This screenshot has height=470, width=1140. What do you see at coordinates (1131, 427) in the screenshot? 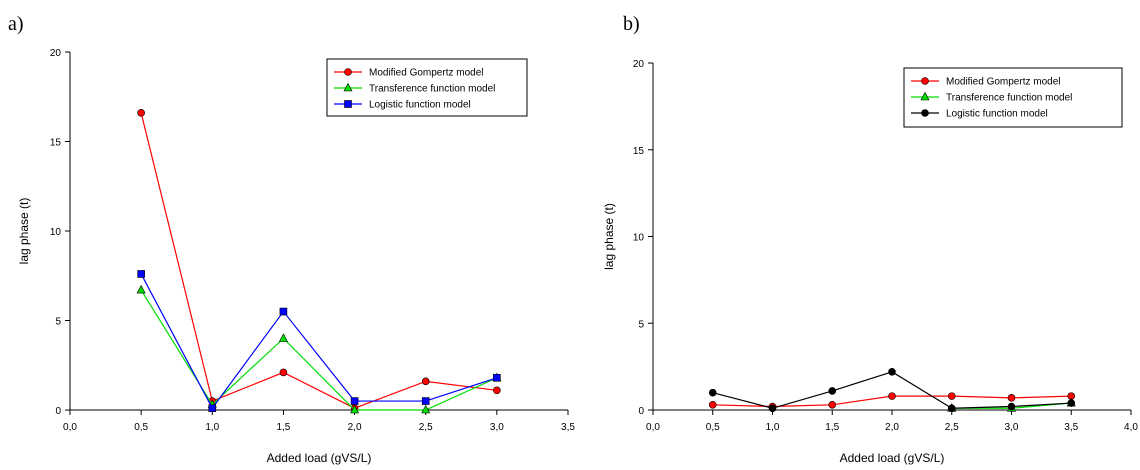
I see `x-tick-label: 4,0` at bounding box center [1131, 427].